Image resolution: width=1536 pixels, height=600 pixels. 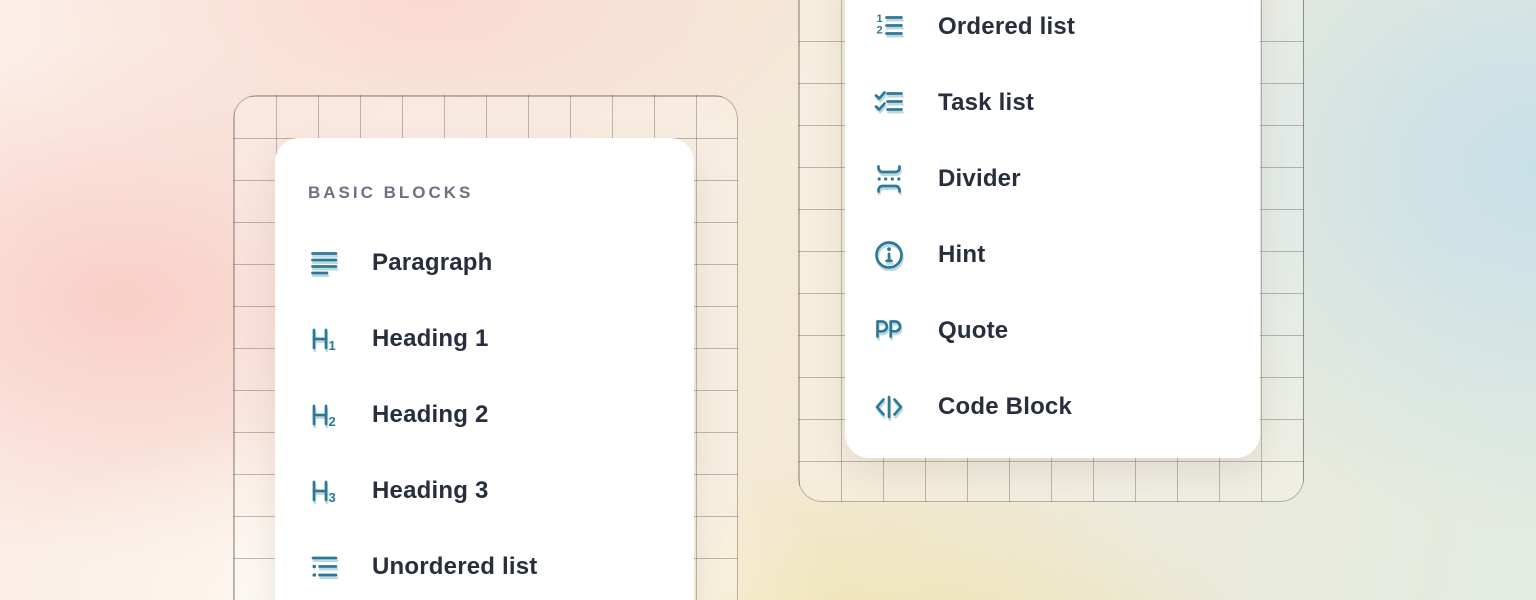 I want to click on heading-3-icon: 3, so click(x=324, y=491).